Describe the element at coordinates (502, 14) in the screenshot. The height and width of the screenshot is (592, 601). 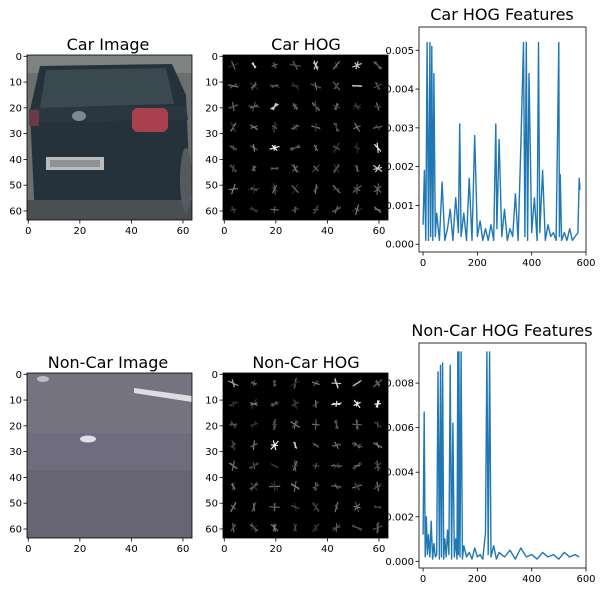
I see `panel-title: Car HOG Features` at that location.